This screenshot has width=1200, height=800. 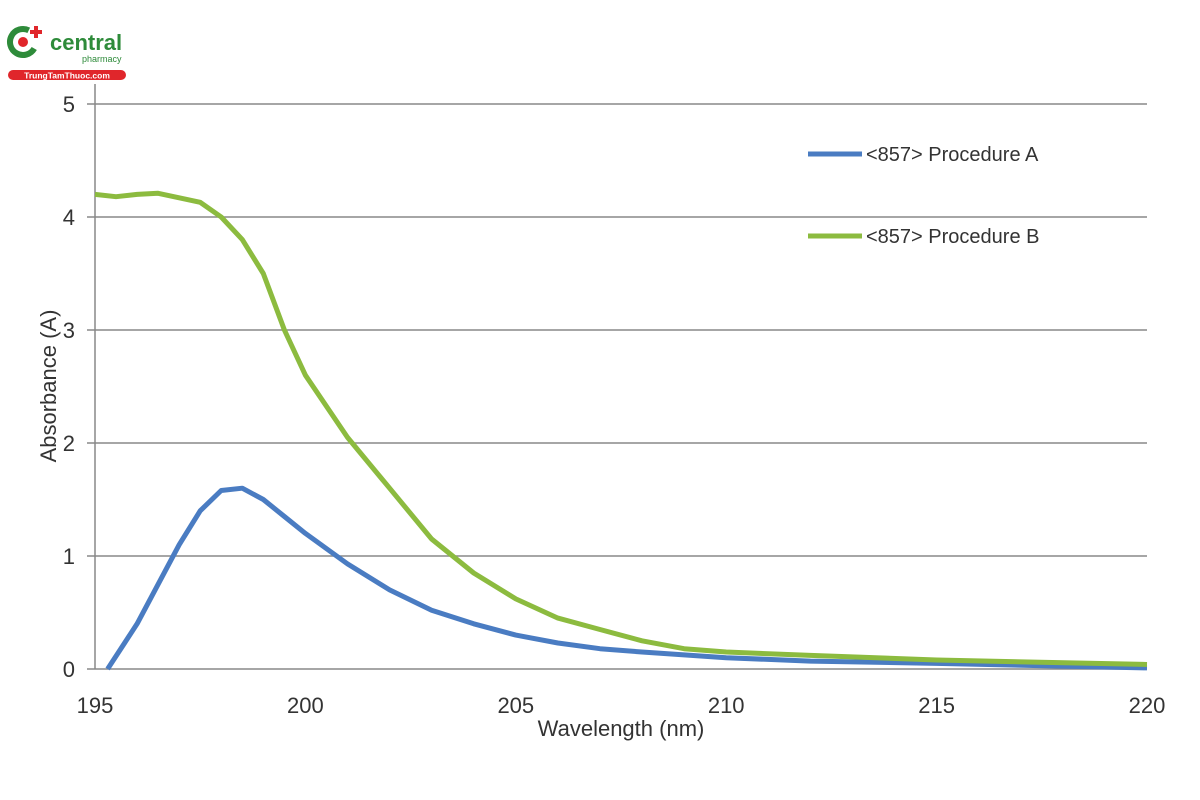 What do you see at coordinates (726, 705) in the screenshot?
I see `x-tick-label: 210` at bounding box center [726, 705].